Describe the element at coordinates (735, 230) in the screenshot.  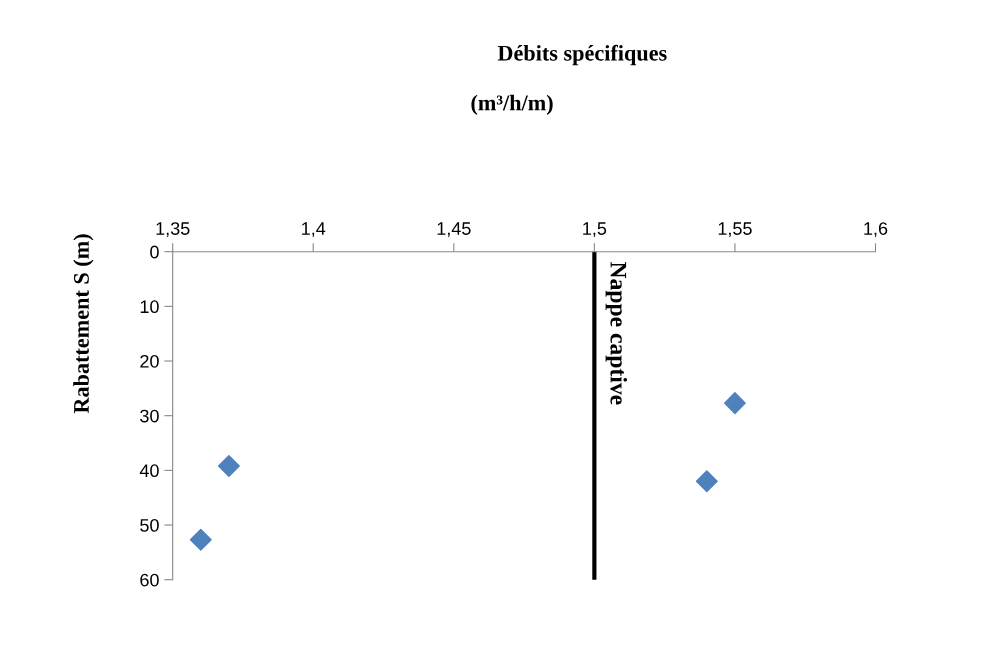
I see `x-tick-label: 1,55` at that location.